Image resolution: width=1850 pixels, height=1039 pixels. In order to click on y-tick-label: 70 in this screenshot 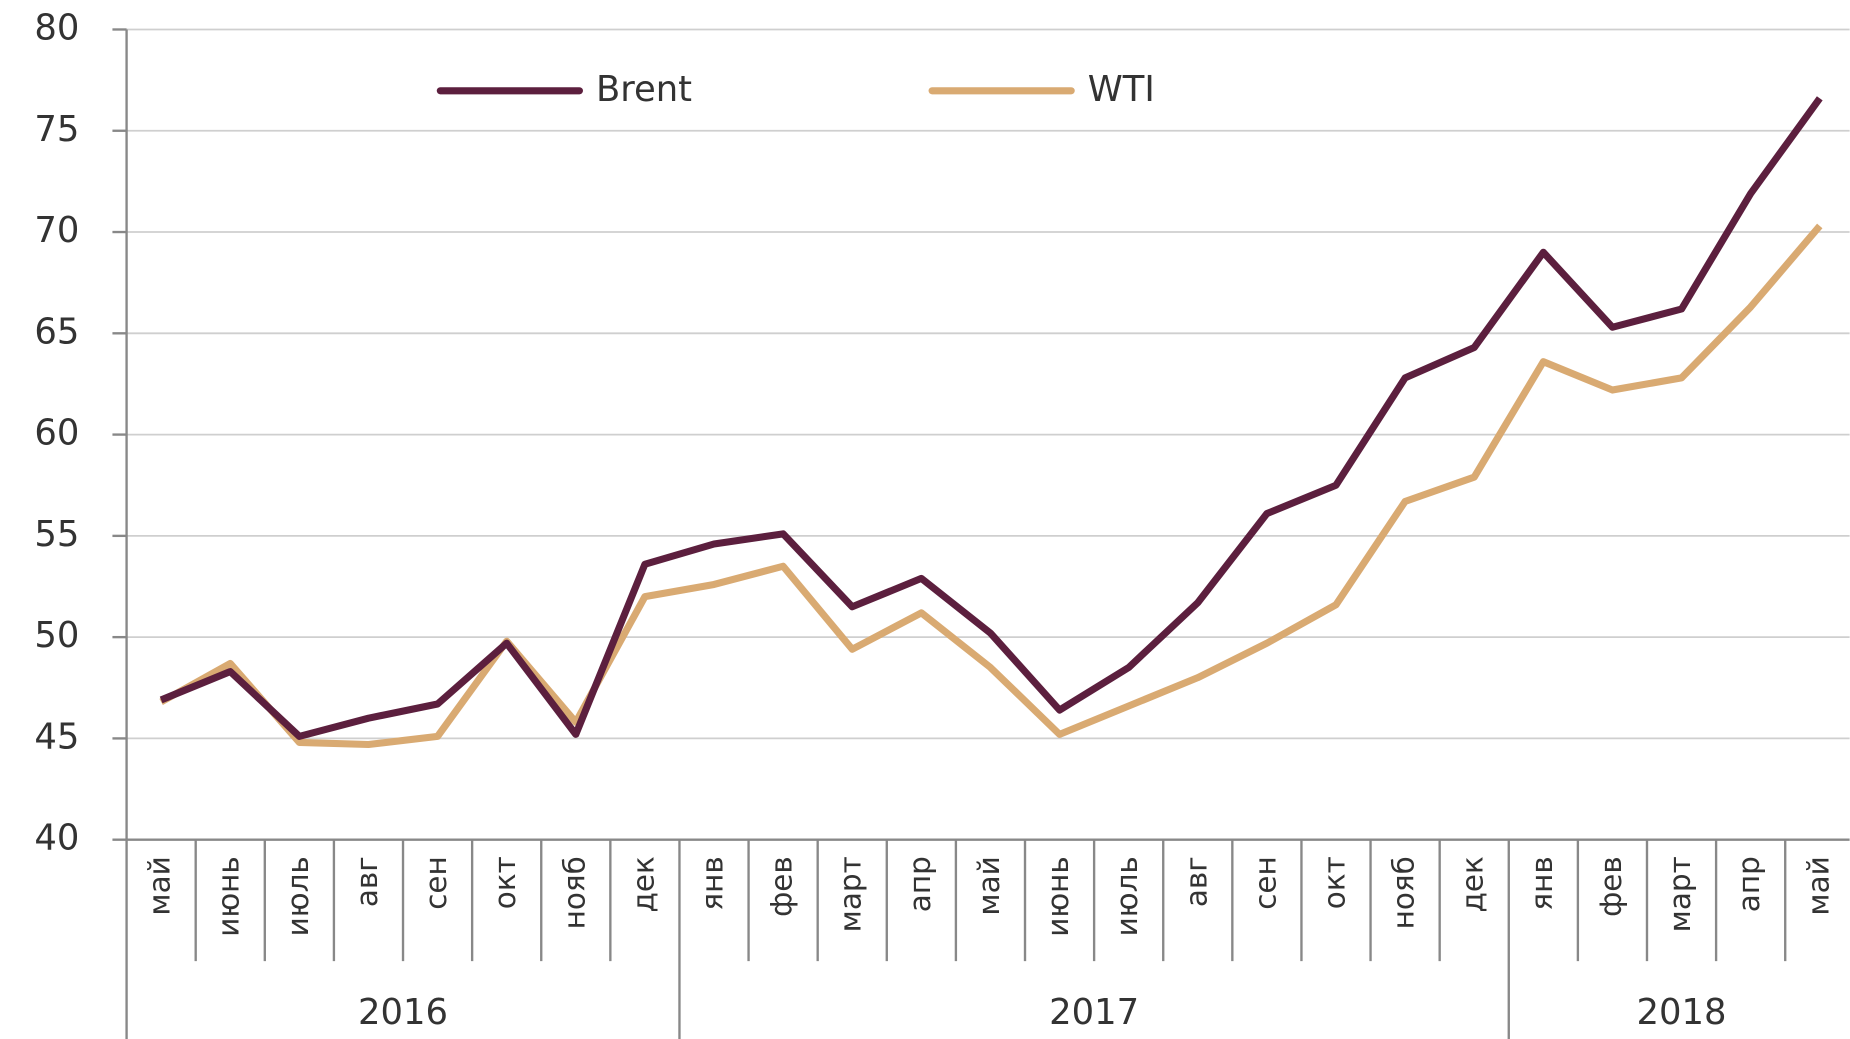, I will do `click(56, 230)`.